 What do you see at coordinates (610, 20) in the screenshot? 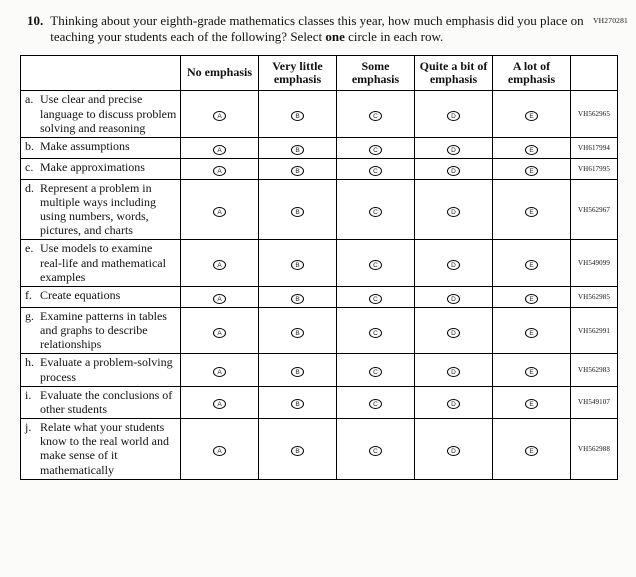
I see `page-code: VH270281` at bounding box center [610, 20].